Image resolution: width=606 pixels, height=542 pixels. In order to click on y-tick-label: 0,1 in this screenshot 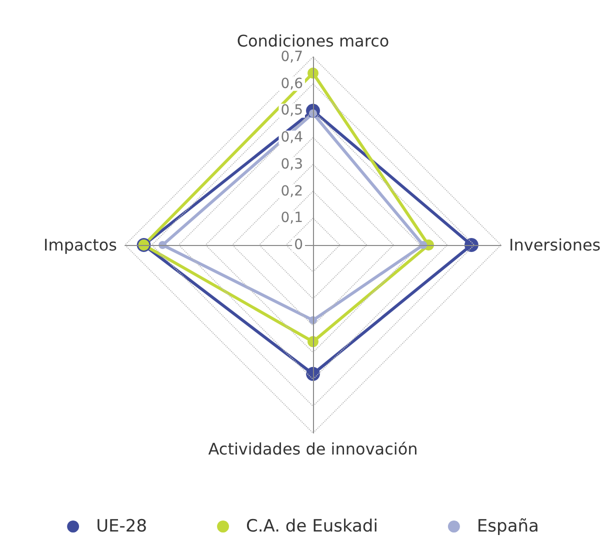, I will do `click(291, 218)`.